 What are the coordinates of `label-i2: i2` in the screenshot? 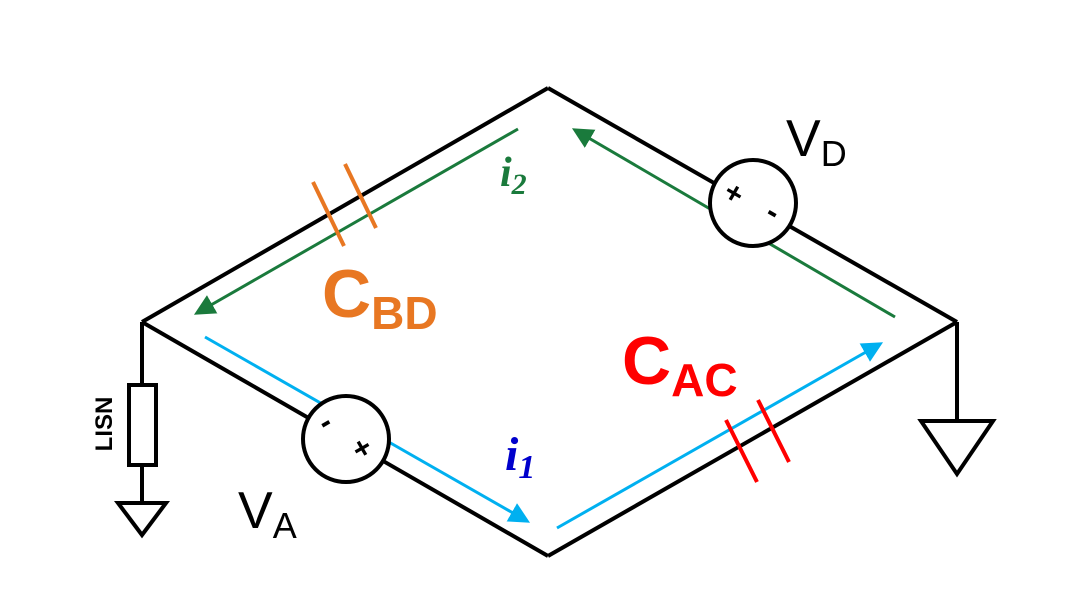 It's located at (513, 175).